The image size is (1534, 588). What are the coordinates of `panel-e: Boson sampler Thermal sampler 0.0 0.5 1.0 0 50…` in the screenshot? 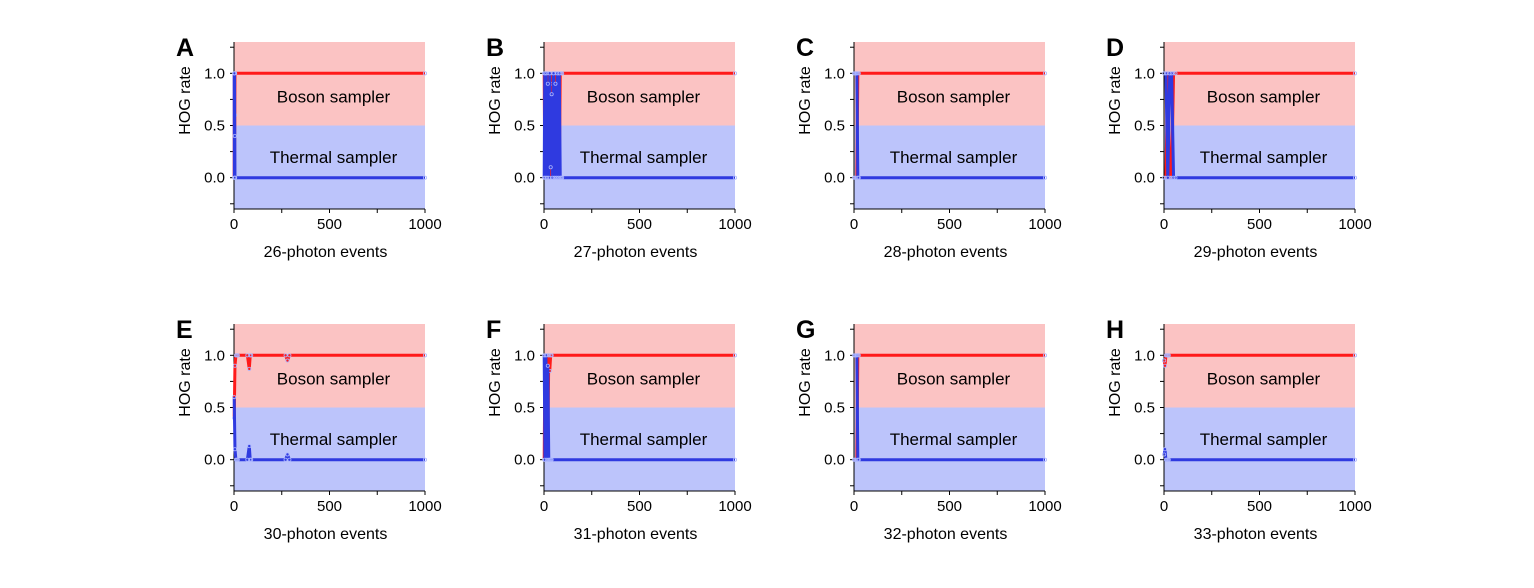 It's located at (309, 429).